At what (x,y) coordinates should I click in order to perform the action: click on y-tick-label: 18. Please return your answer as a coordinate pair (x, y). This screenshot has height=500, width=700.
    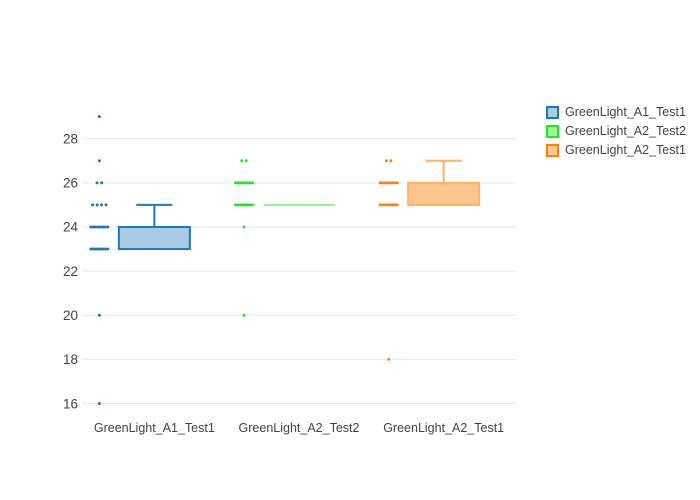
    Looking at the image, I should click on (70, 359).